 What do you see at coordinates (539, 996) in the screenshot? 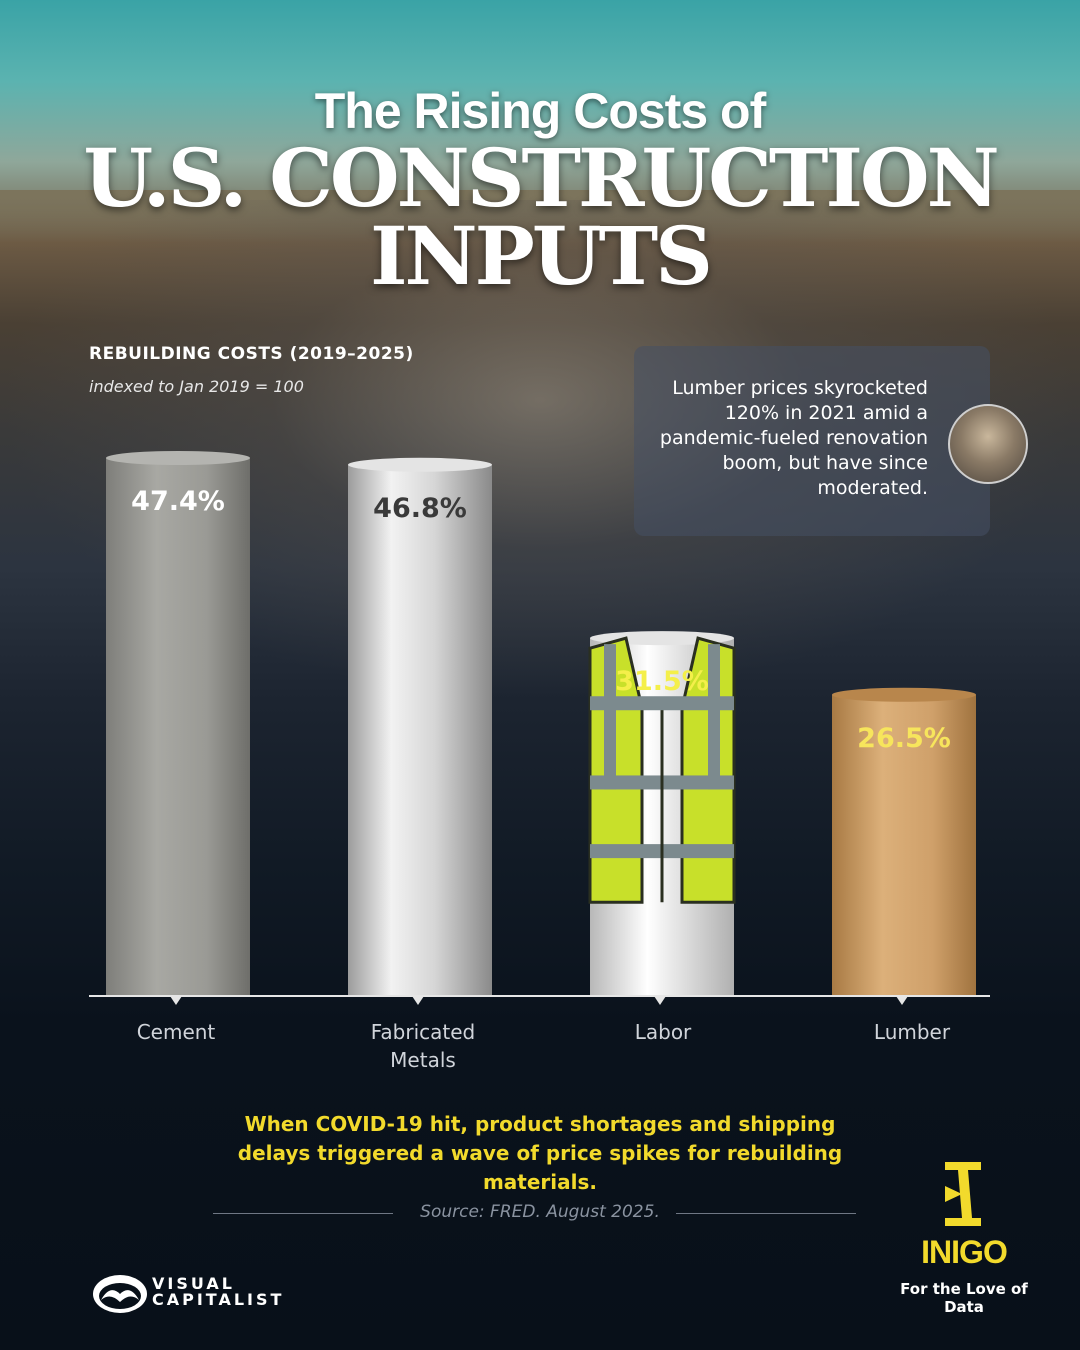
I see `x-axis-baseline` at bounding box center [539, 996].